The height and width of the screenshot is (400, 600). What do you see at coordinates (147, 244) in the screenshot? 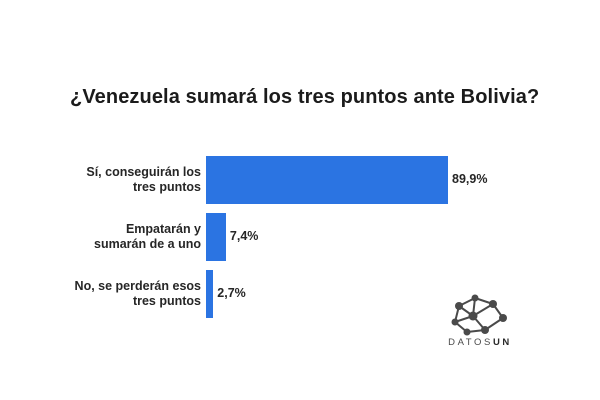
I see `category-label-line: sumarán de a uno` at bounding box center [147, 244].